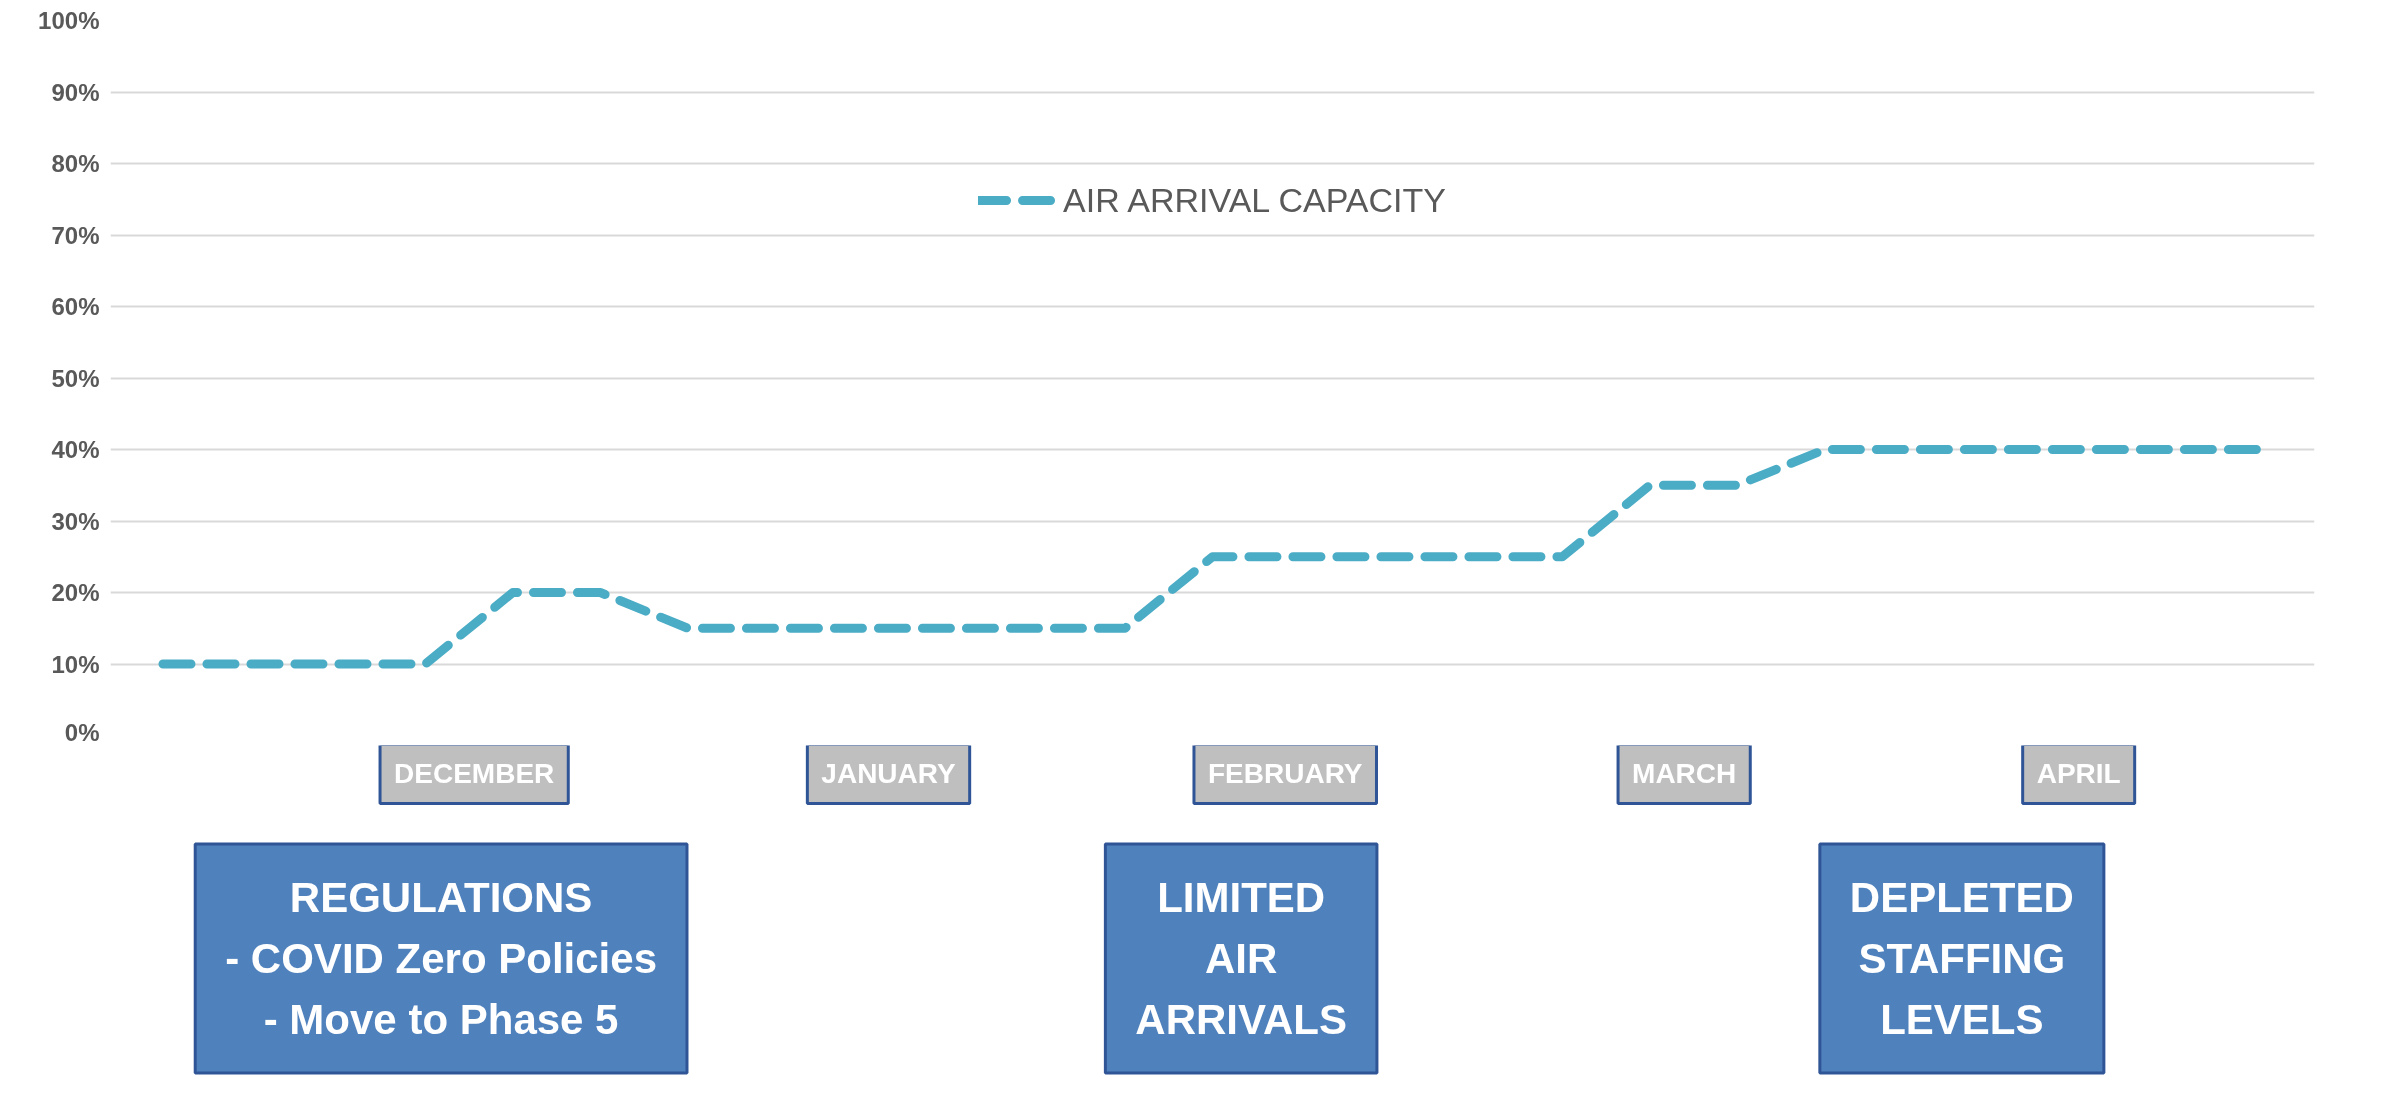 This screenshot has height=1108, width=2384. I want to click on y-tick-label: 70%, so click(75, 235).